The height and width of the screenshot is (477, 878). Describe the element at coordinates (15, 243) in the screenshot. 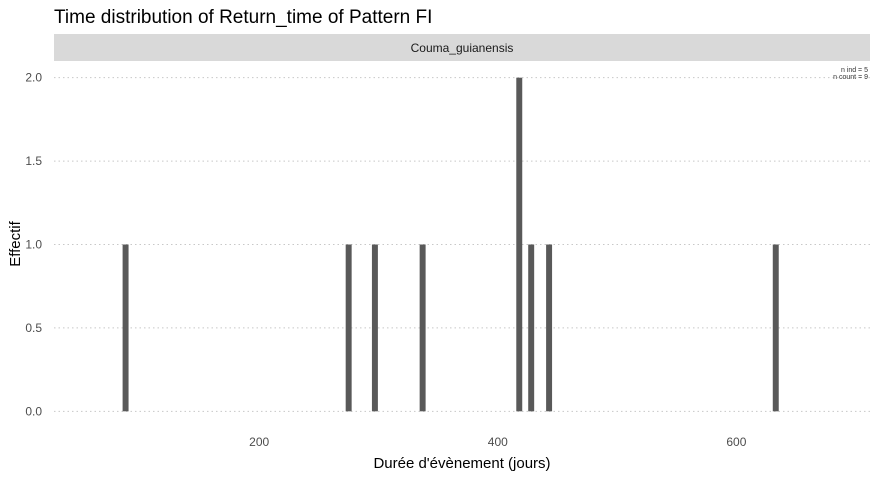

I see `y-axis-title: Effectif` at that location.